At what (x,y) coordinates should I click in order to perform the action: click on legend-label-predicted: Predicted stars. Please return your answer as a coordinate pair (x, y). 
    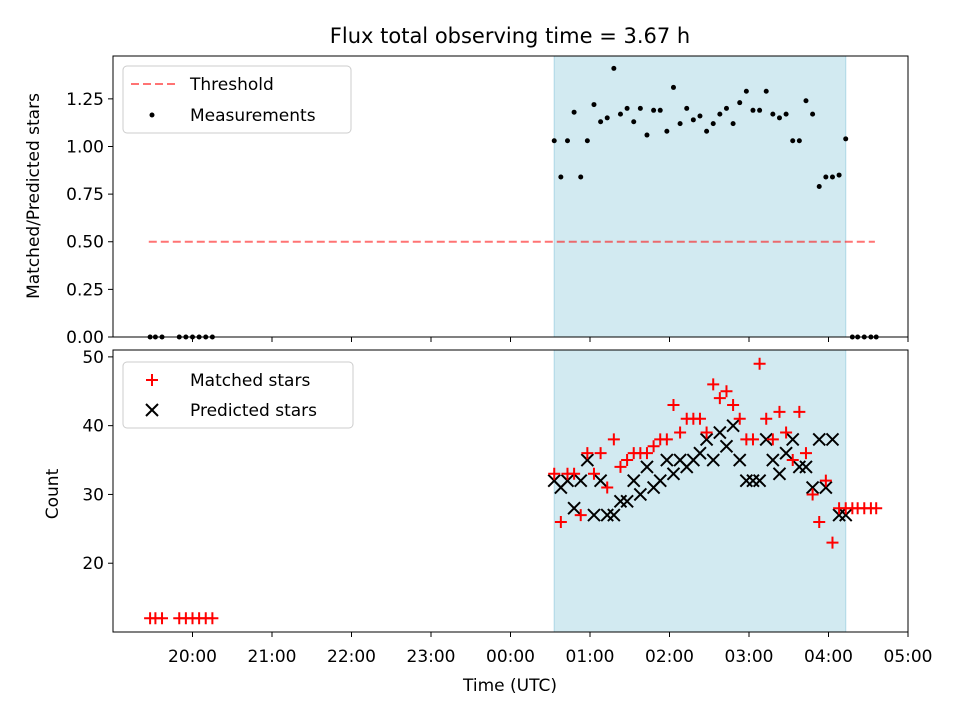
    Looking at the image, I should click on (253, 411).